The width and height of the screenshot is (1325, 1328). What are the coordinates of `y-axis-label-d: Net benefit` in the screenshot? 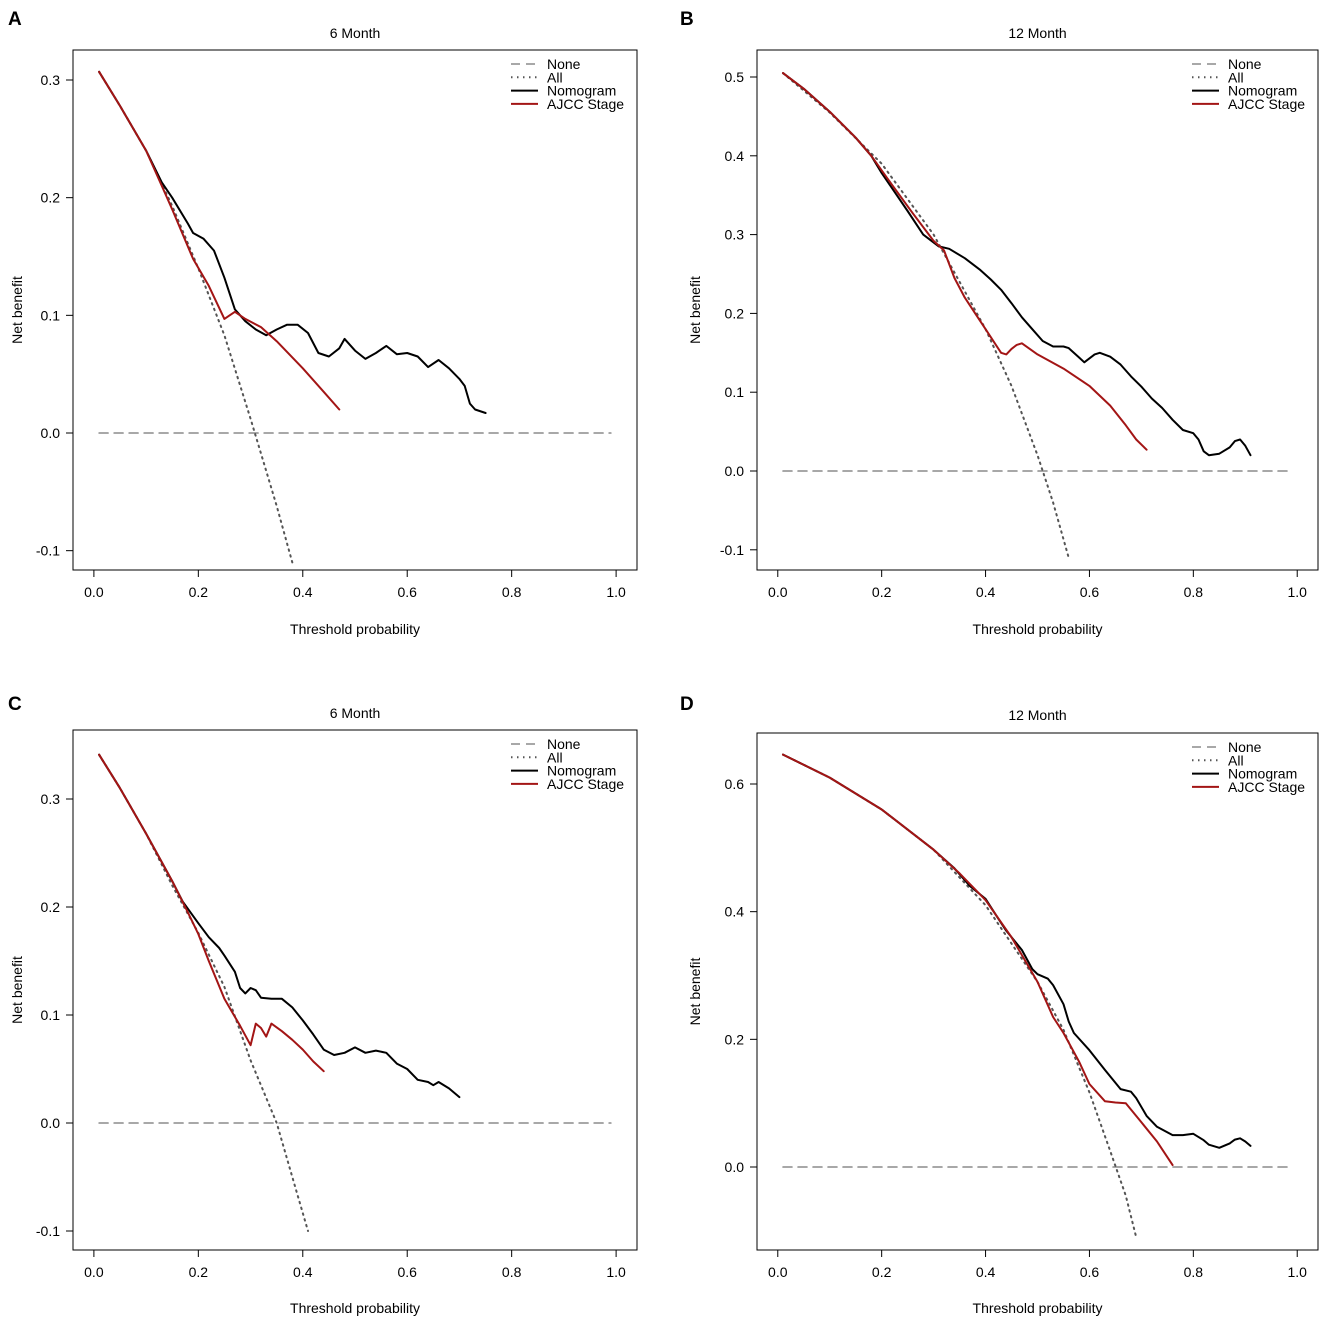 It's located at (695, 992).